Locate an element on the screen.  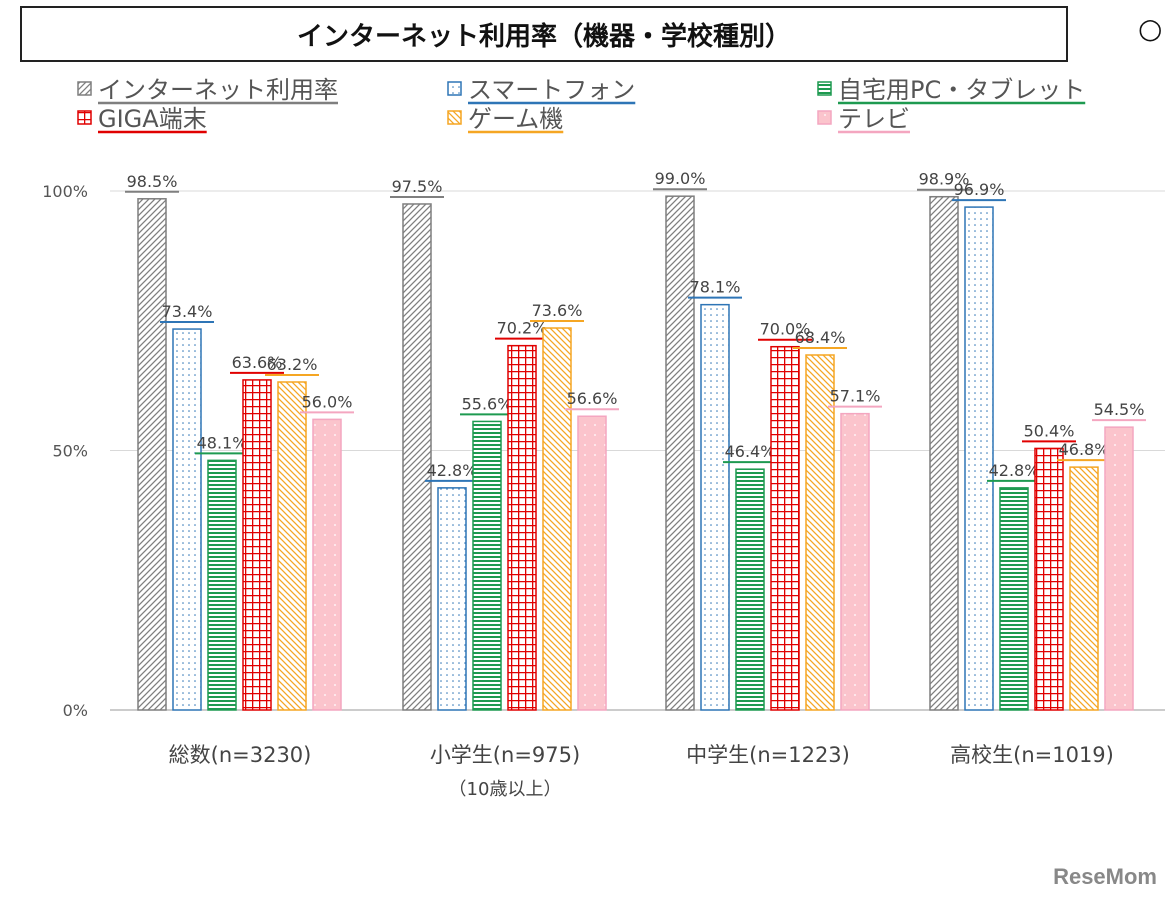
legend-label: インターネット利用率 is located at coordinates (218, 90).